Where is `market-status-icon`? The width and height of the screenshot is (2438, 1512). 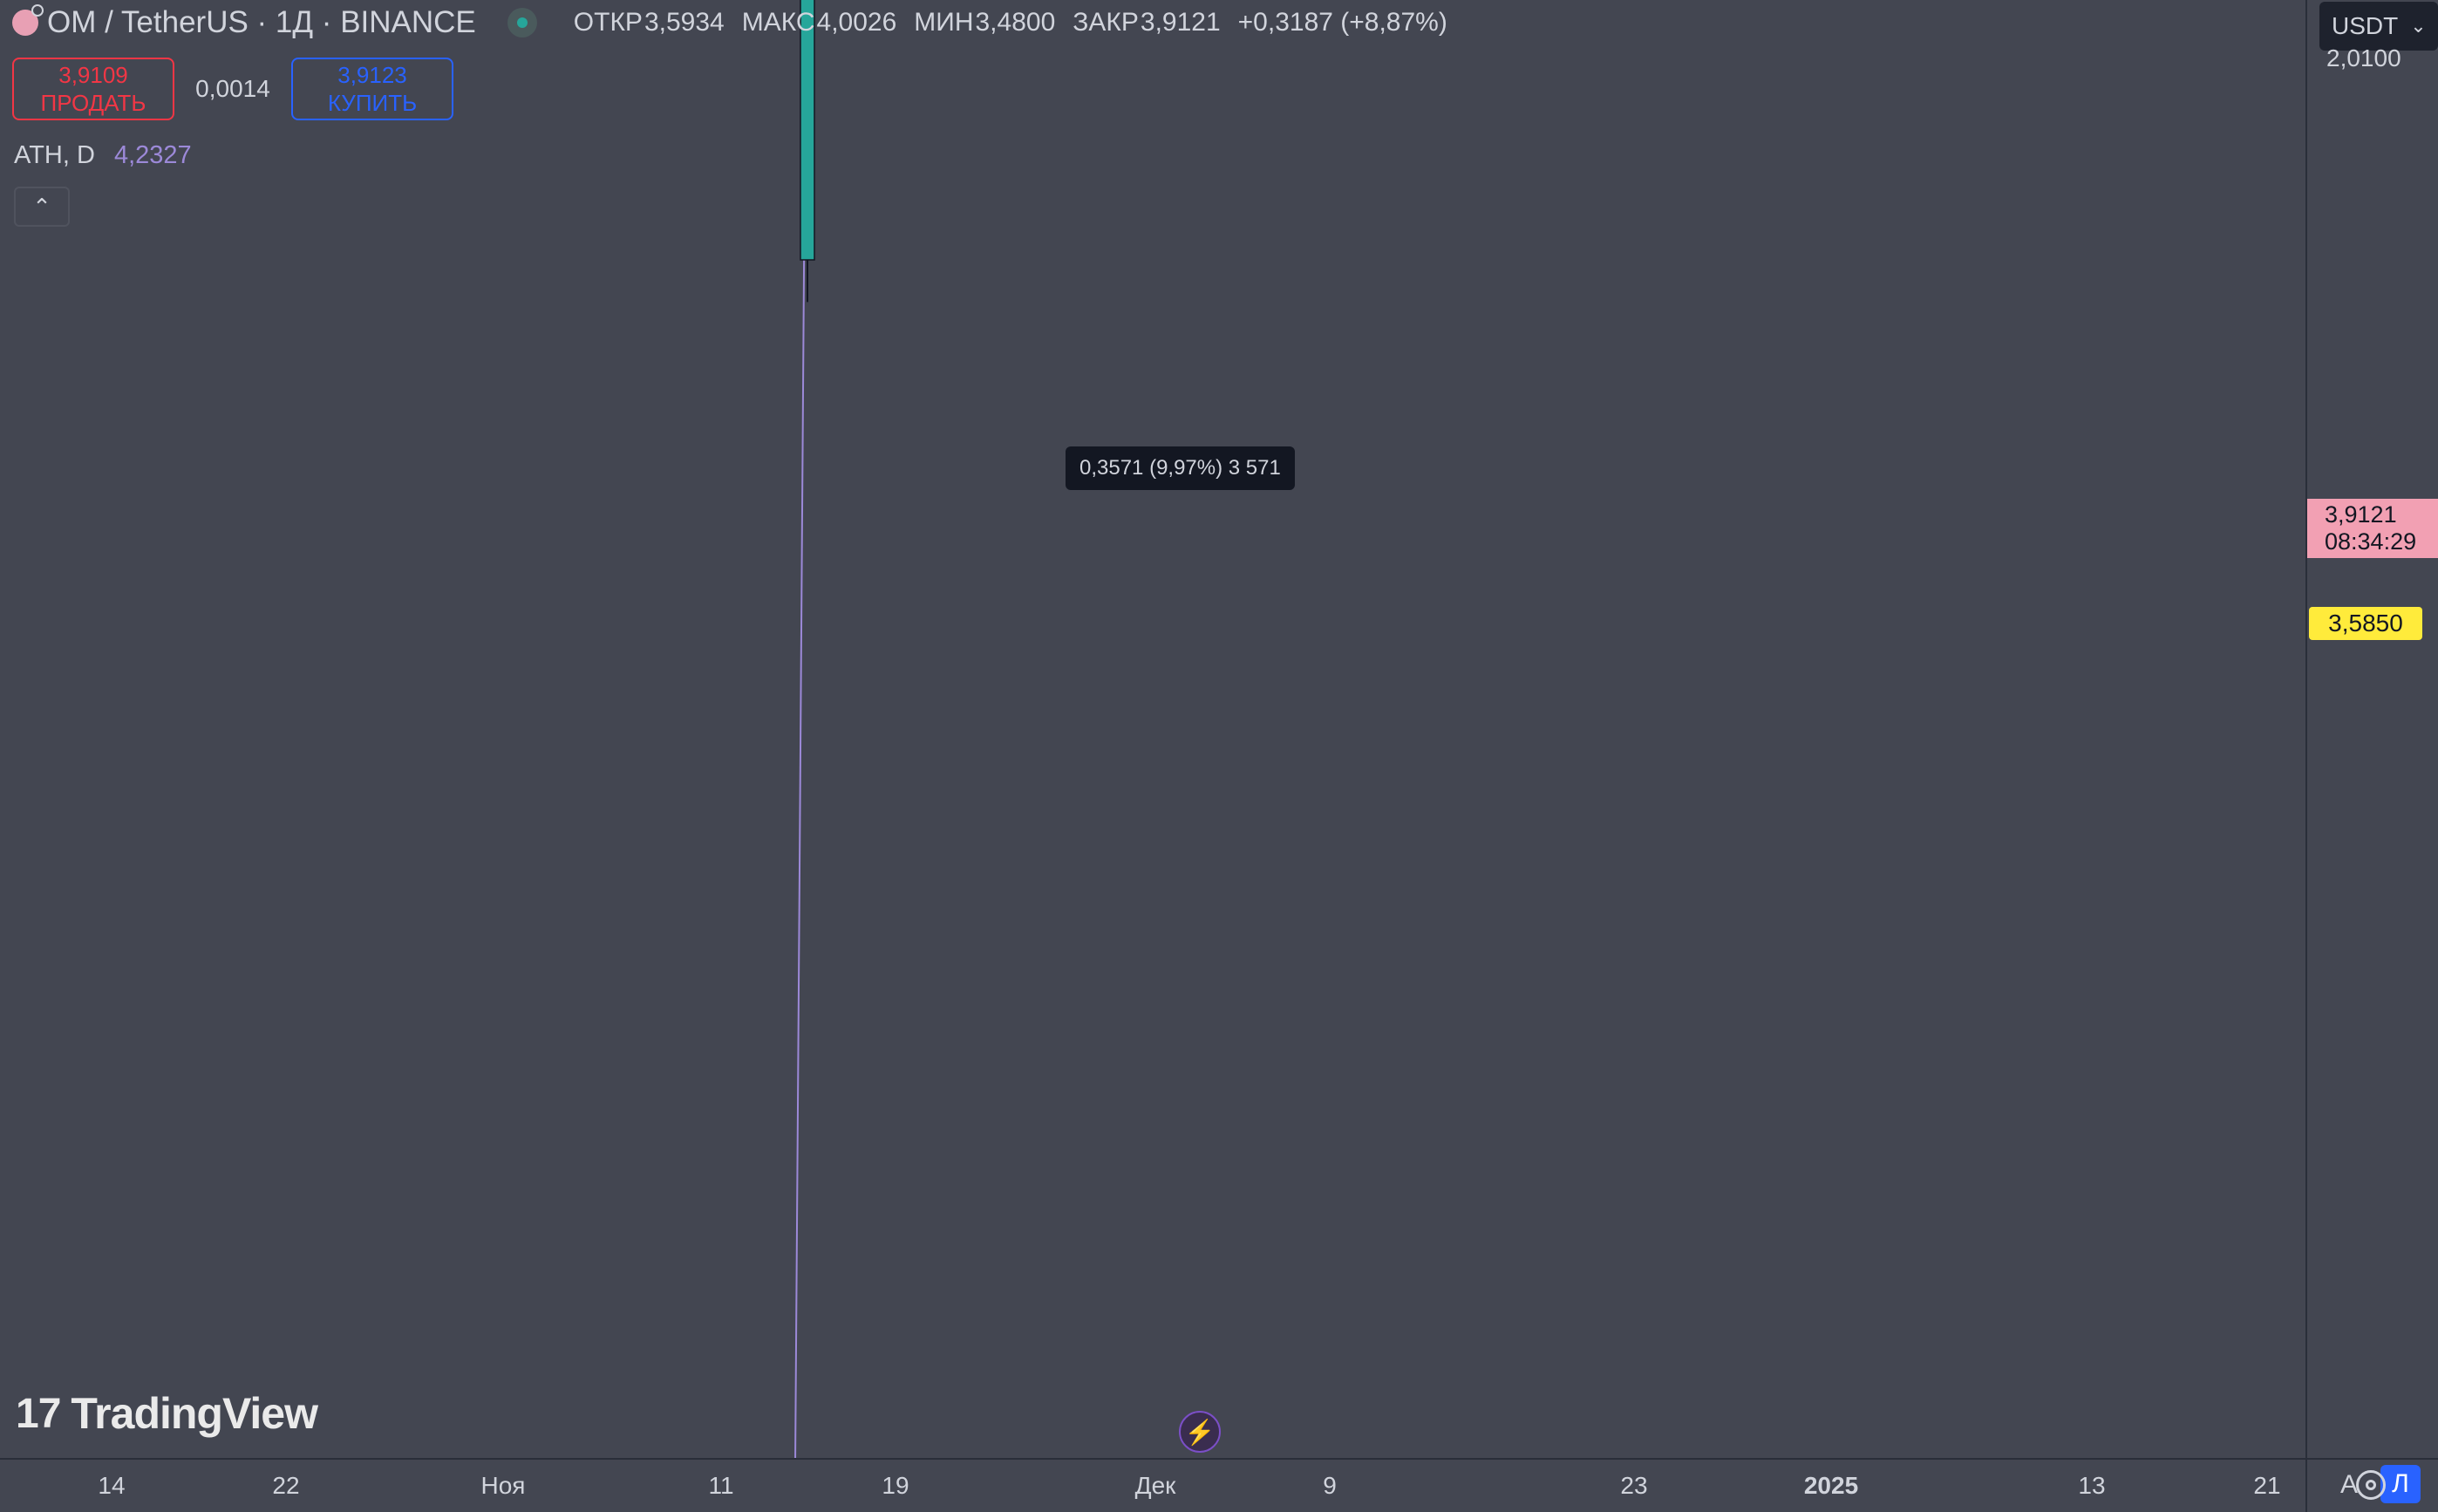 market-status-icon is located at coordinates (522, 22).